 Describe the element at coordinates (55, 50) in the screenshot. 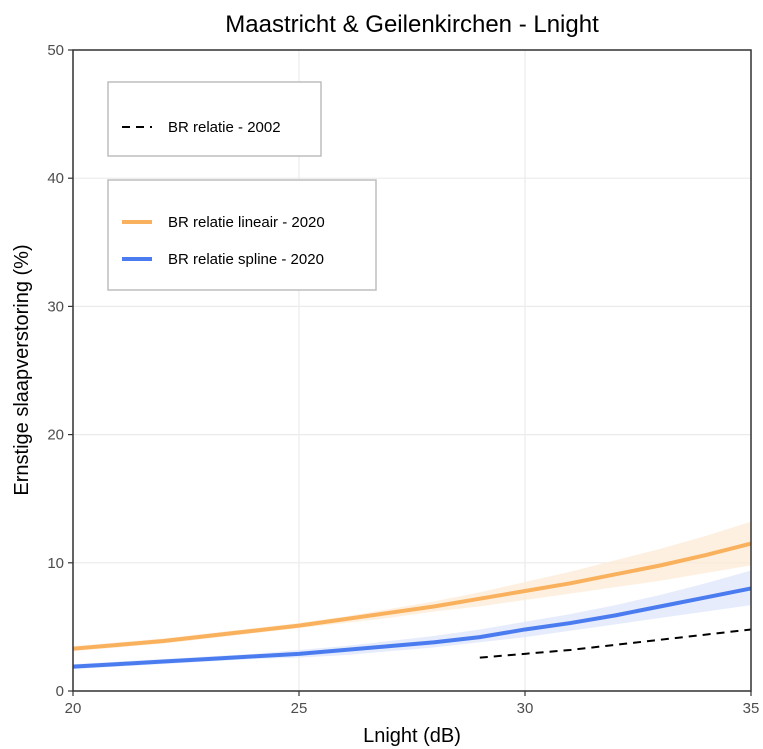

I see `y-tick-label-50: 50` at that location.